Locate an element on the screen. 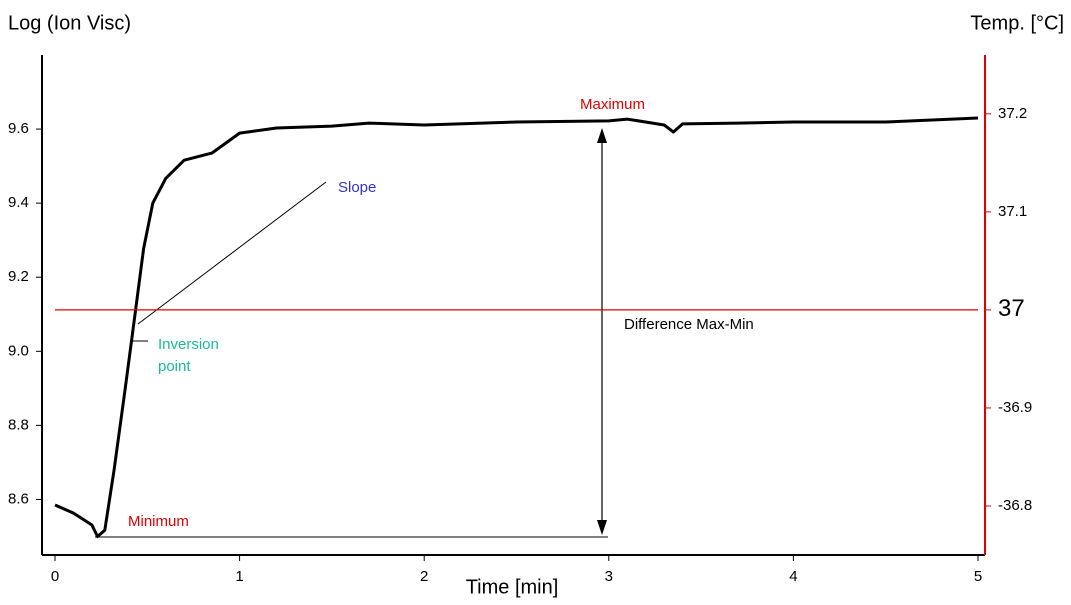 The image size is (1071, 605). y-tick-label: 8.6 is located at coordinates (18, 498).